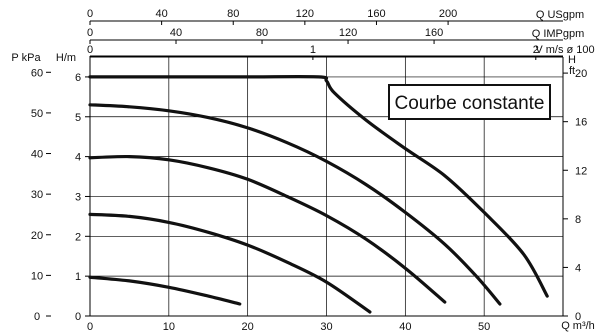  Describe the element at coordinates (37, 317) in the screenshot. I see `pressure-kpa-tick-label: 0` at that location.